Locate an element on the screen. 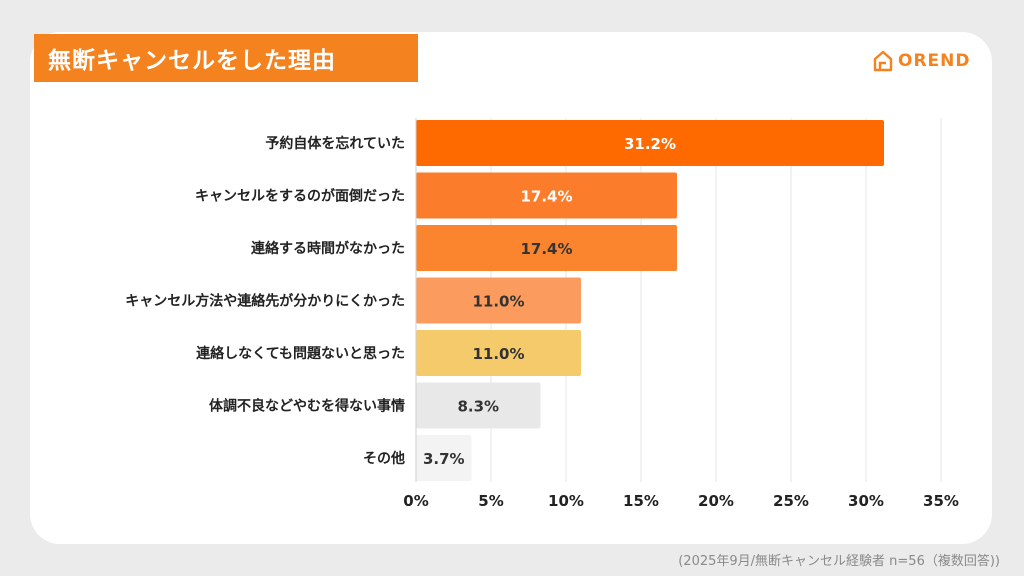  x-tick-label: 15% is located at coordinates (641, 501).